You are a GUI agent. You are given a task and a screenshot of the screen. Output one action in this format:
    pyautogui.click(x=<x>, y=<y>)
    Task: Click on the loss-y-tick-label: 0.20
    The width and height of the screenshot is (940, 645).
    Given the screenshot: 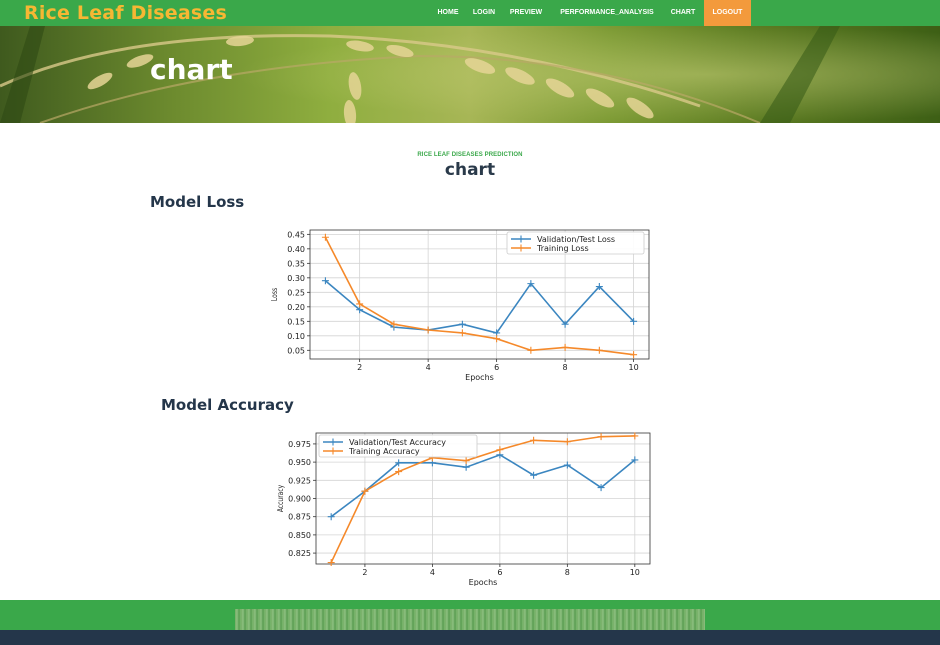 What is the action you would take?
    pyautogui.click(x=296, y=307)
    